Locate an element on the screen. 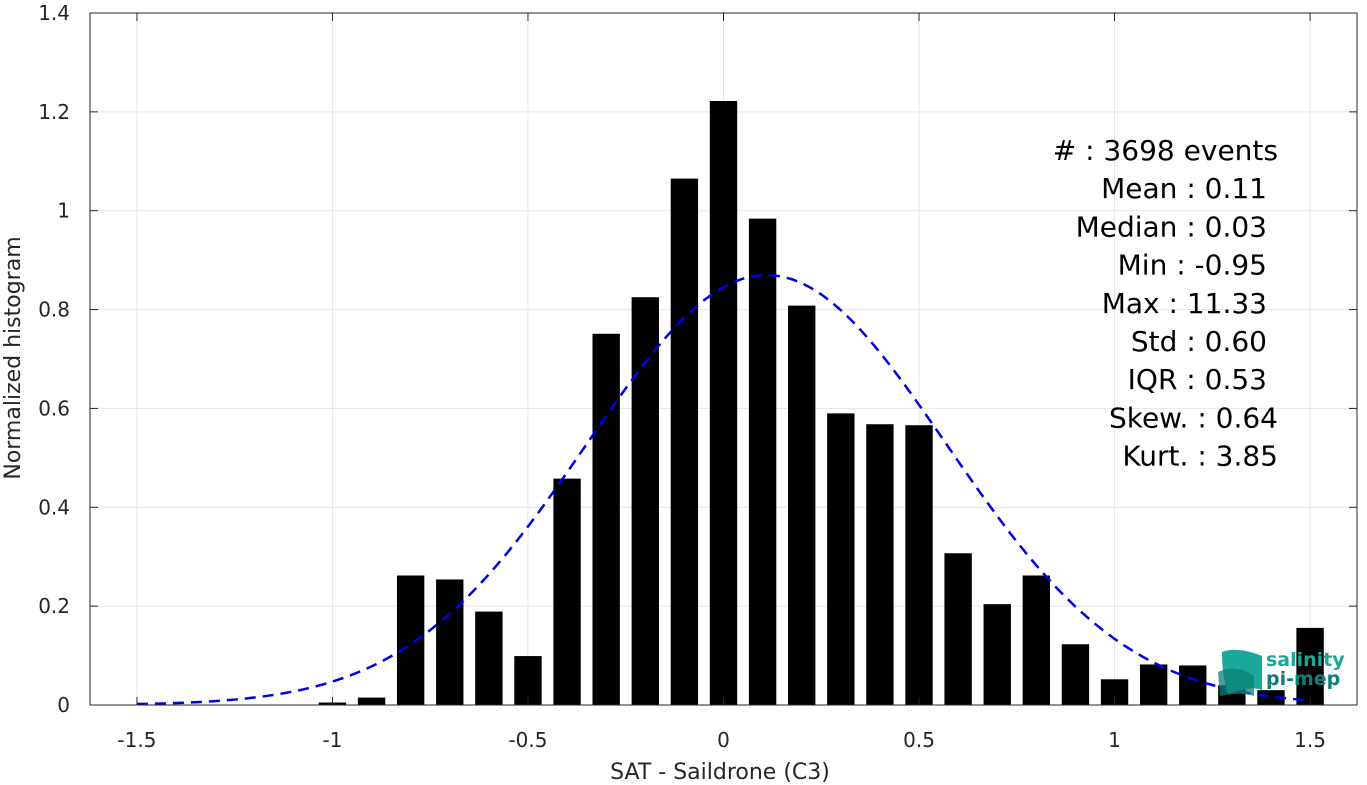  x-axis-label: SAT - Saildrone (C3) is located at coordinates (720, 772).